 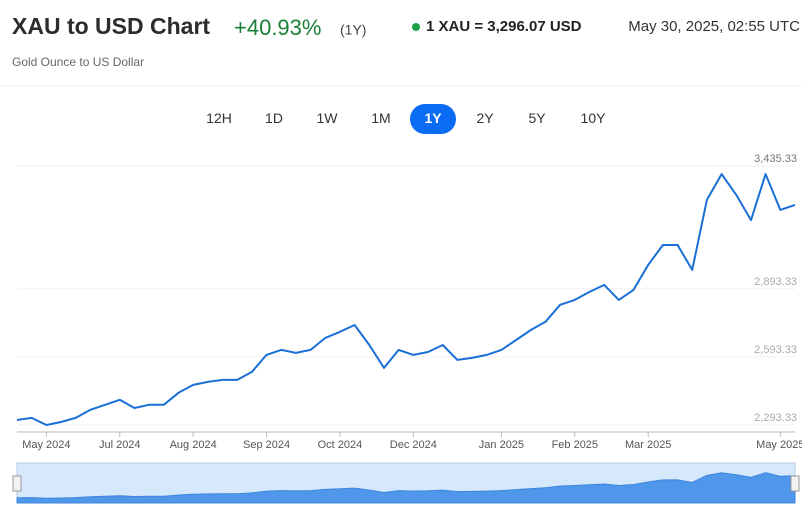 What do you see at coordinates (416, 27) in the screenshot?
I see `status-dot` at bounding box center [416, 27].